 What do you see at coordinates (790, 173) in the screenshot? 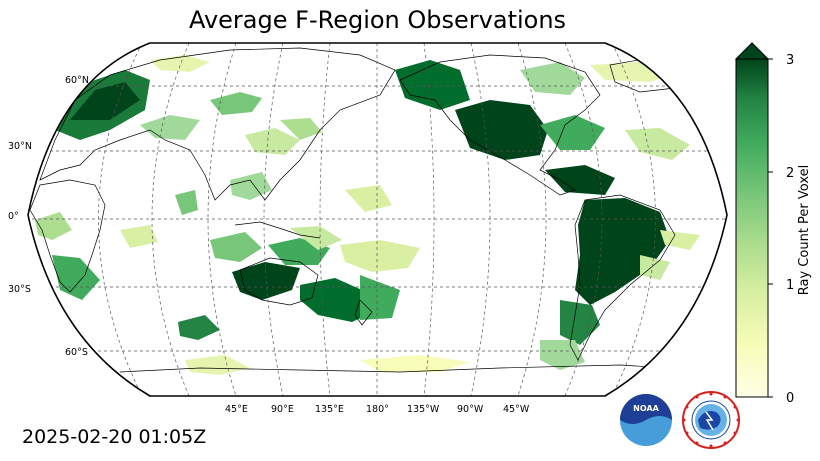
I see `colorbar-tick-2: 2` at bounding box center [790, 173].